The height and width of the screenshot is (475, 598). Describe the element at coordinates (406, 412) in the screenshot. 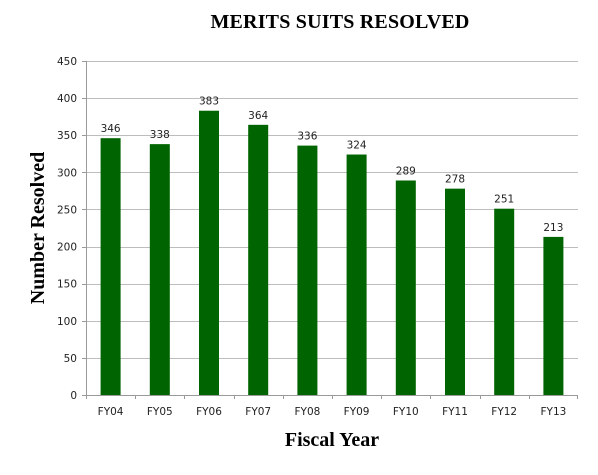

I see `x-tick-label: FY10` at that location.